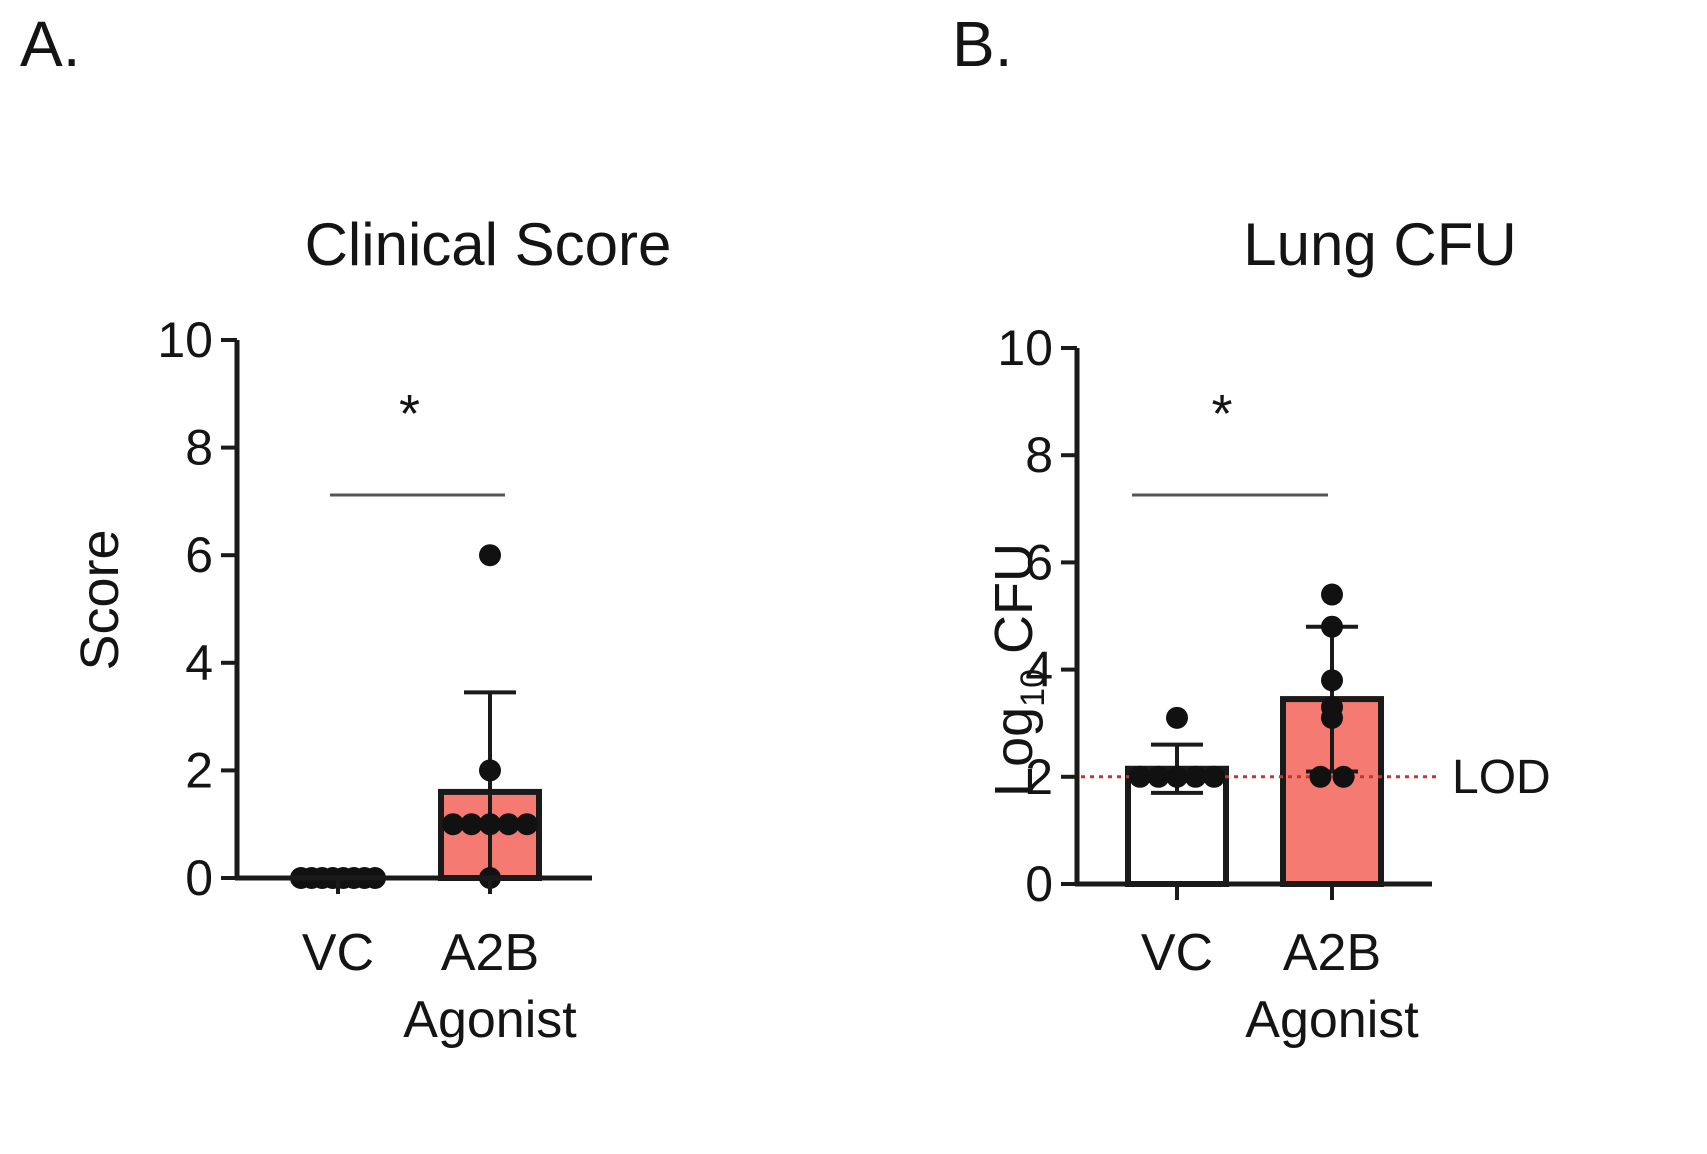 The height and width of the screenshot is (1154, 1707). What do you see at coordinates (1039, 455) in the screenshot?
I see `panel-b-y-tick-label: 8` at bounding box center [1039, 455].